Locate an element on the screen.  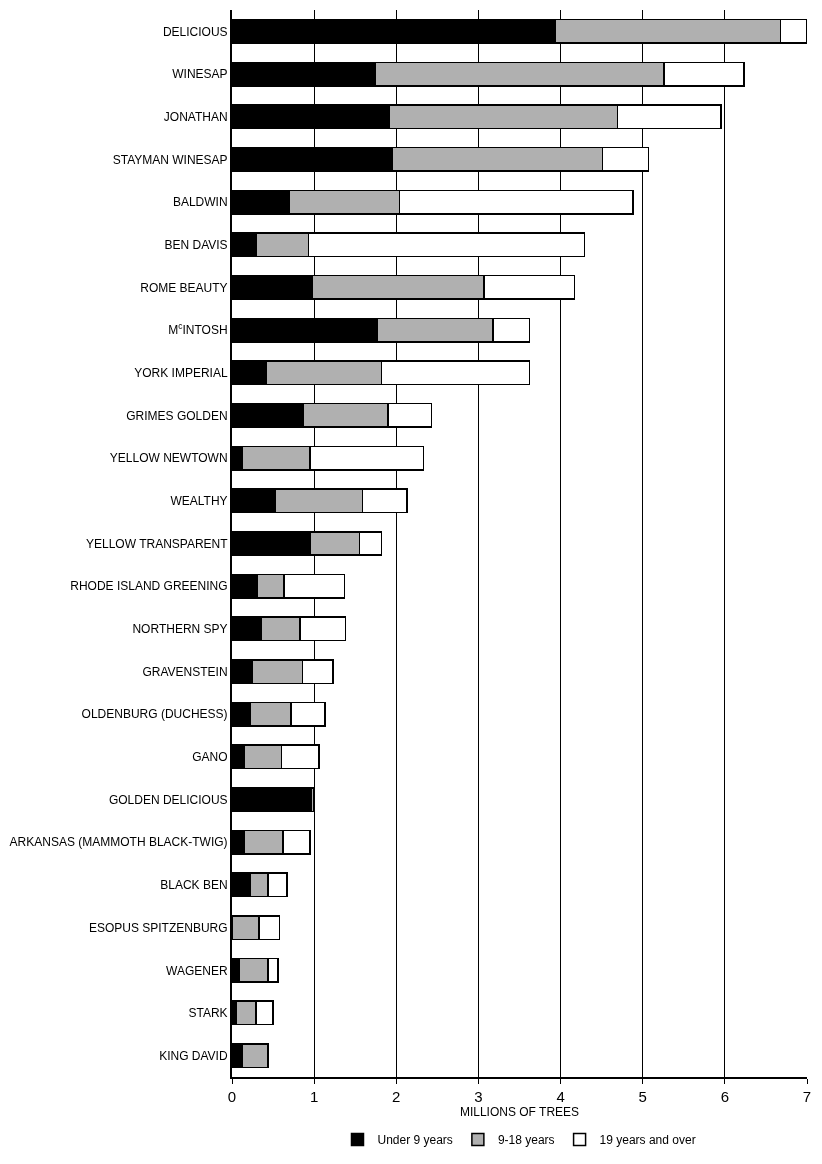
legend-label: 9-18 years is located at coordinates (526, 1140).